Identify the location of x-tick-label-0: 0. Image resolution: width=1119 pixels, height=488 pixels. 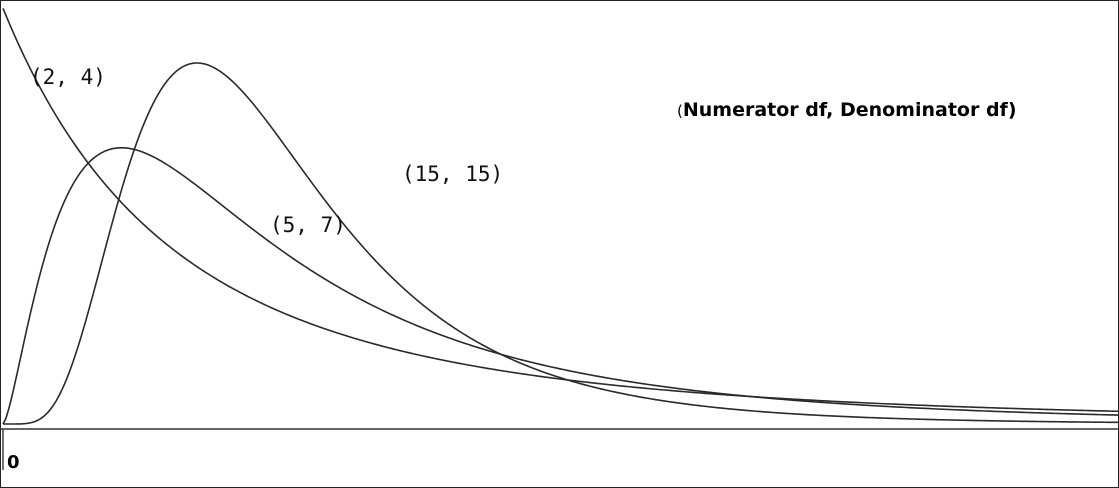
(13, 462).